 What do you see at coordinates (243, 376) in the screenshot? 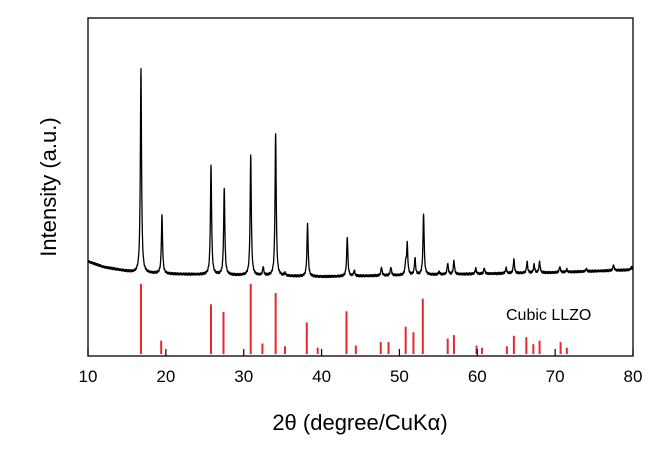
I see `x-tick-label: 30` at bounding box center [243, 376].